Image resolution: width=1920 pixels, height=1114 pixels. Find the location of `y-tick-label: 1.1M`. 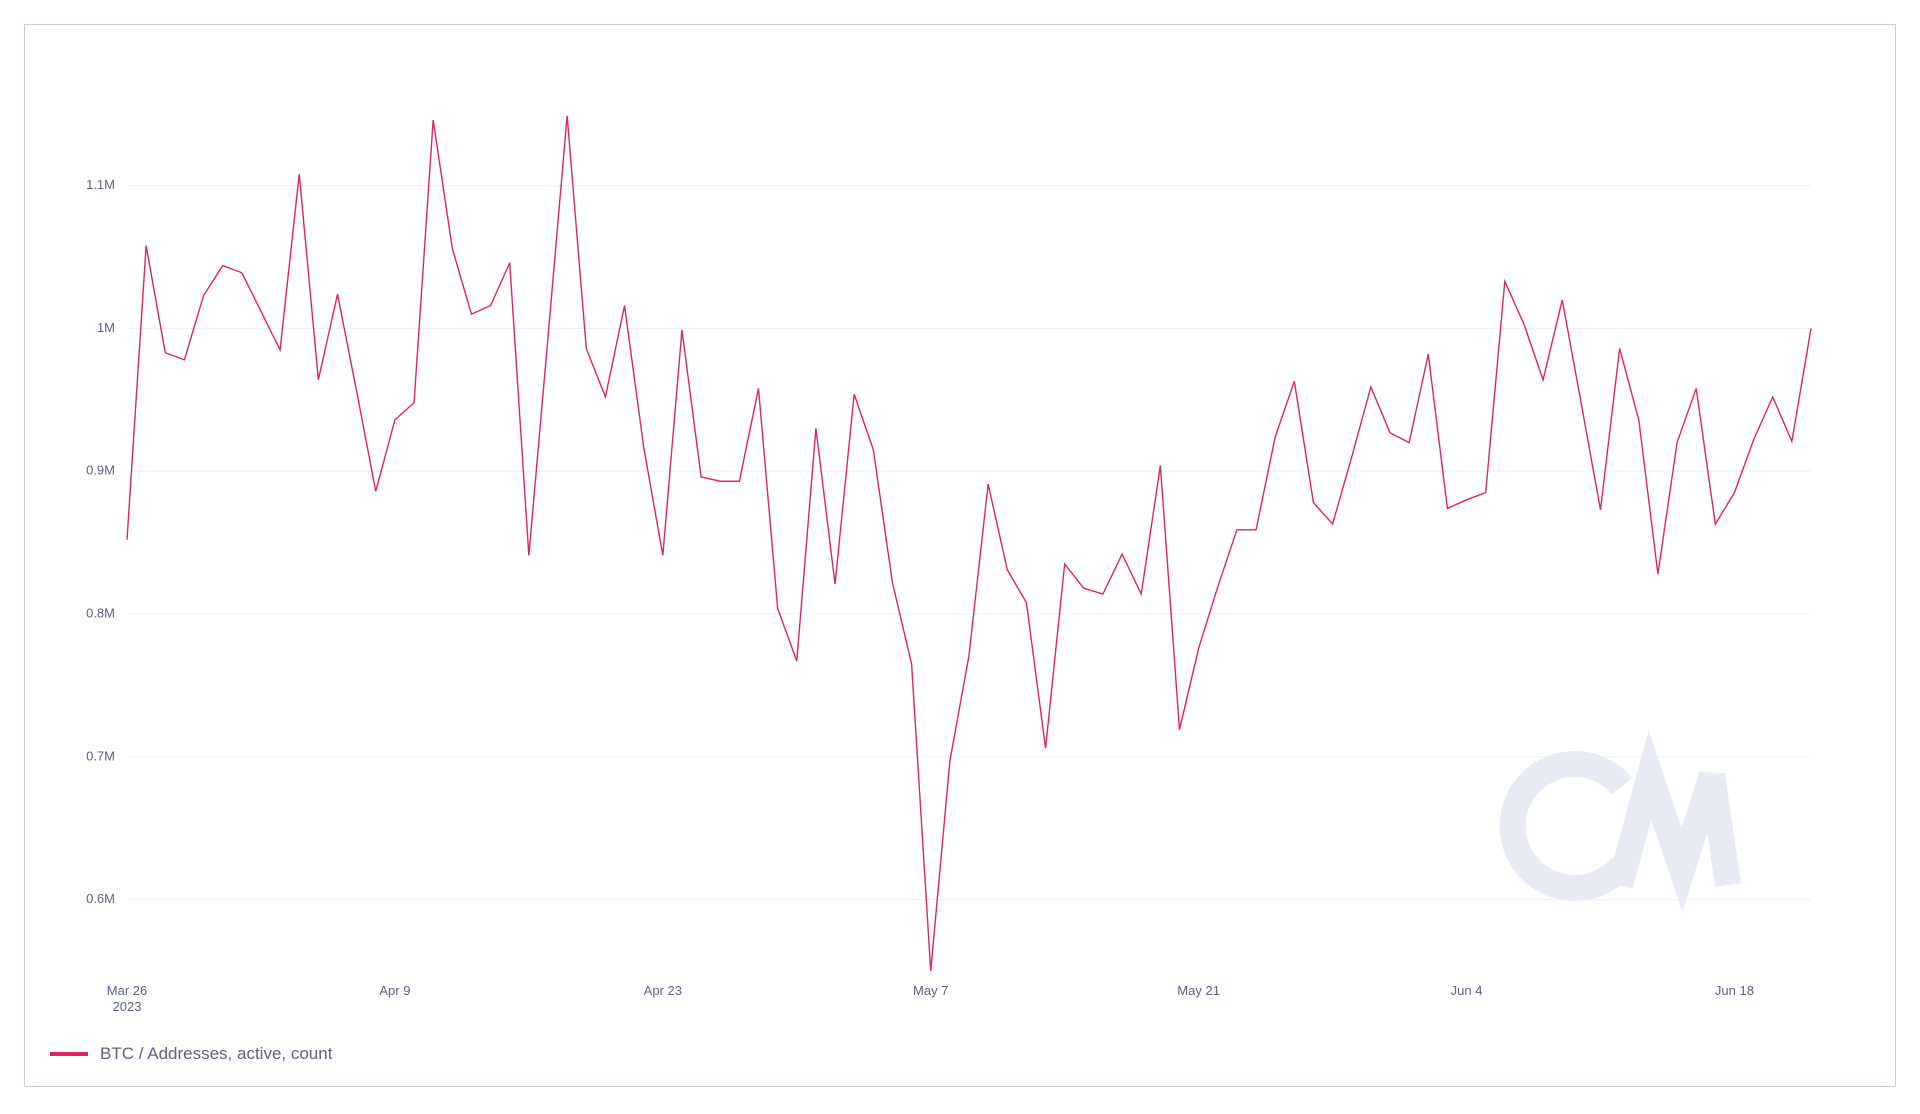

y-tick-label: 1.1M is located at coordinates (100, 184).